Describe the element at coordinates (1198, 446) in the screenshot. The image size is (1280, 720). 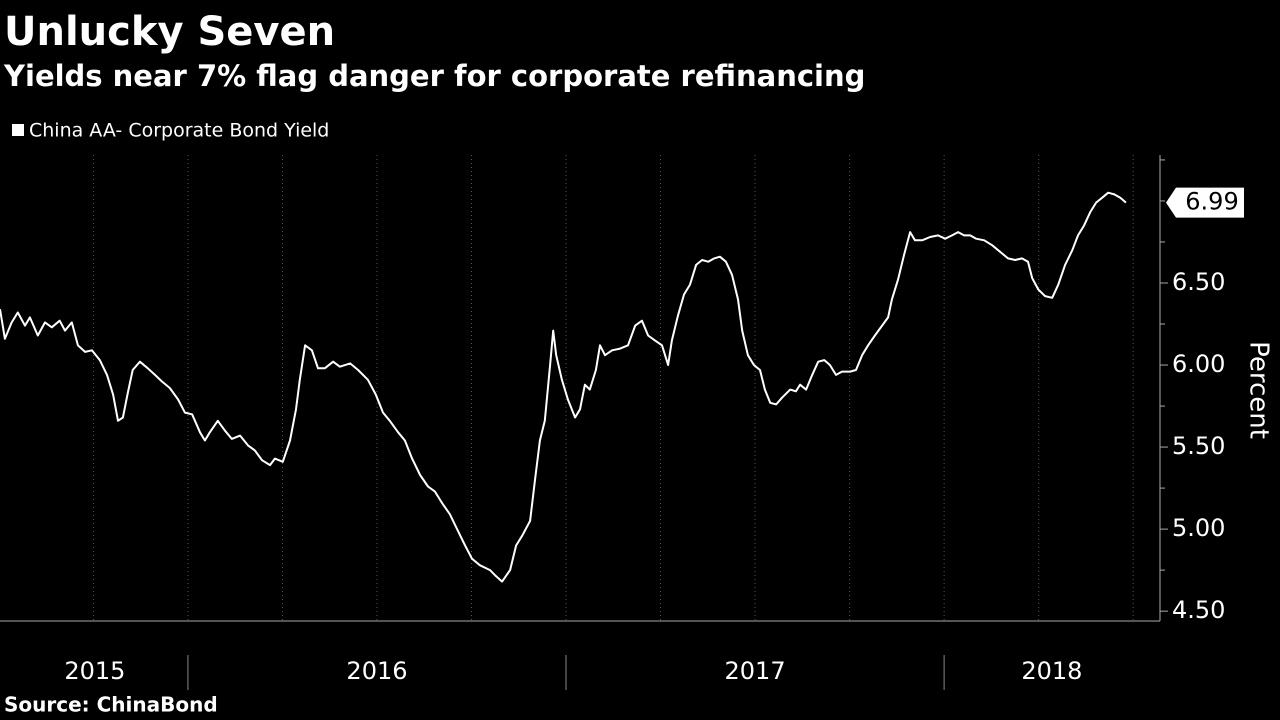
I see `y-tick-label: 5.50` at that location.